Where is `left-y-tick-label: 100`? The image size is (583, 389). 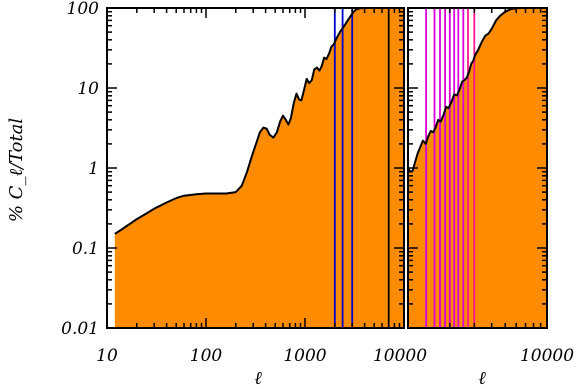
left-y-tick-label: 100 is located at coordinates (83, 9).